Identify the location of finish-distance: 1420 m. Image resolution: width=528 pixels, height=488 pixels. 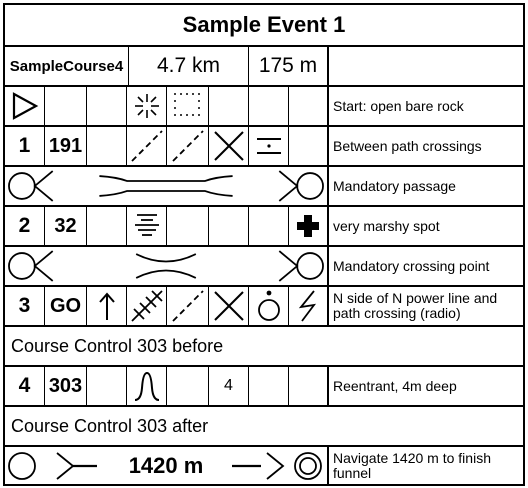
(166, 465).